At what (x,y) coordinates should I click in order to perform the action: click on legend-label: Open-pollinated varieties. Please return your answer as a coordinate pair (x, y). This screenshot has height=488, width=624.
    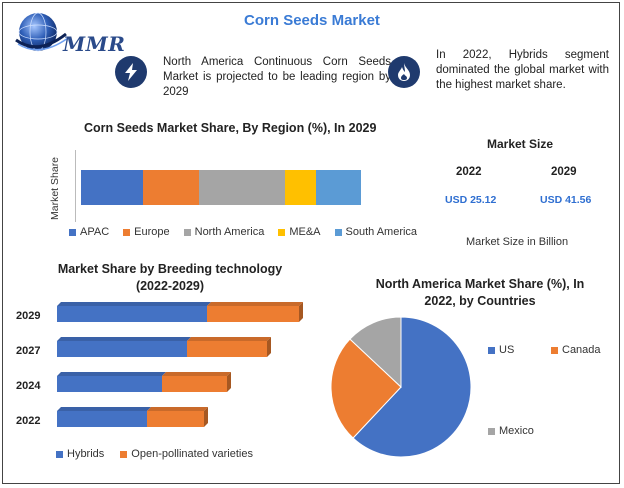
    Looking at the image, I should click on (192, 454).